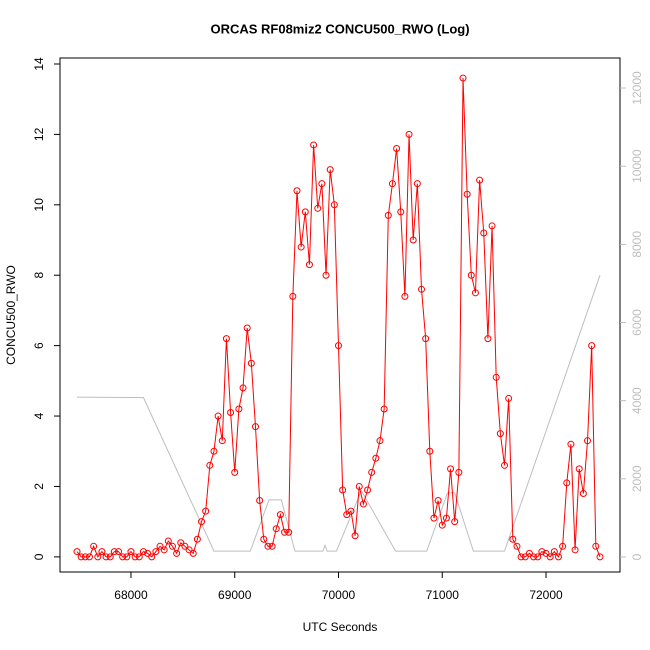  Describe the element at coordinates (637, 88) in the screenshot. I see `y2-tick-label: 12000` at that location.